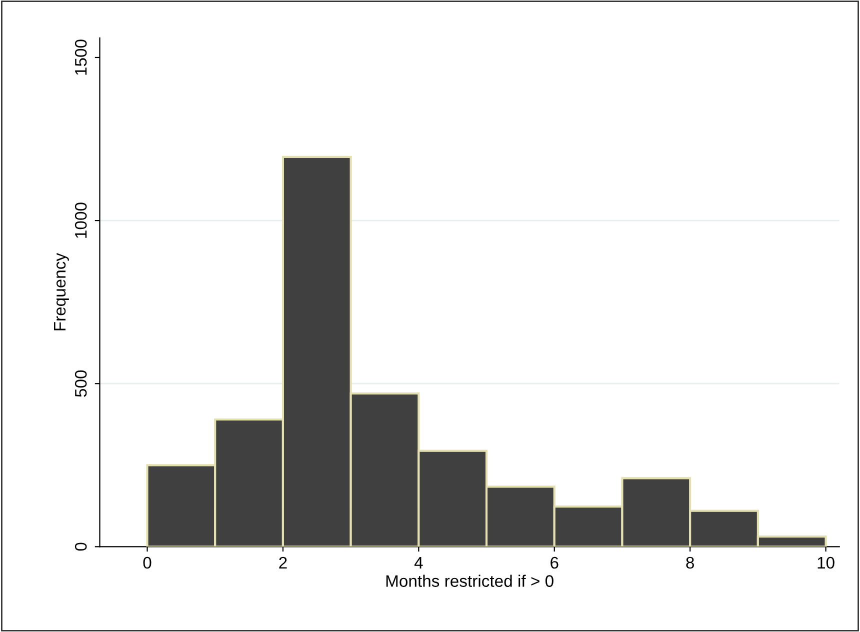 The image size is (860, 632). I want to click on x-tick-label: 8, so click(690, 562).